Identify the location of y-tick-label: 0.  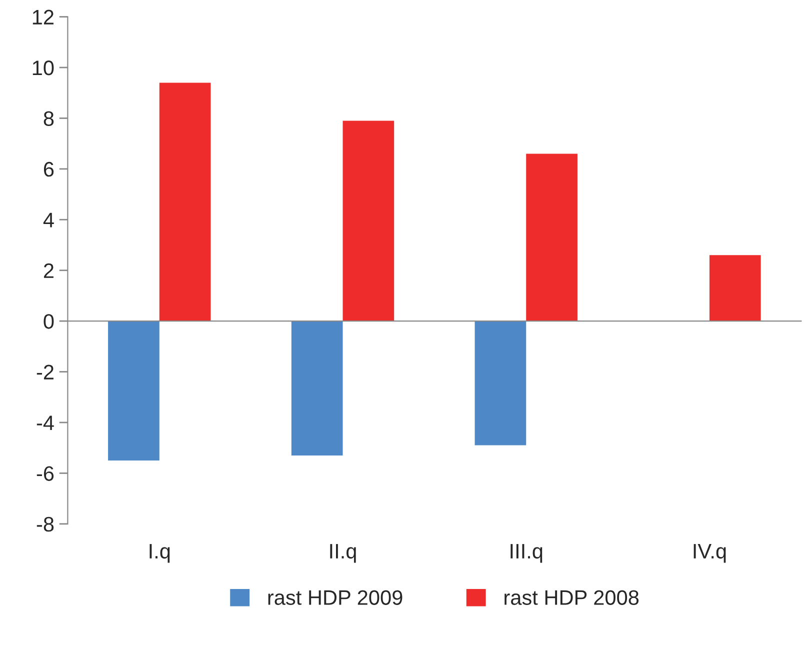
(49, 321).